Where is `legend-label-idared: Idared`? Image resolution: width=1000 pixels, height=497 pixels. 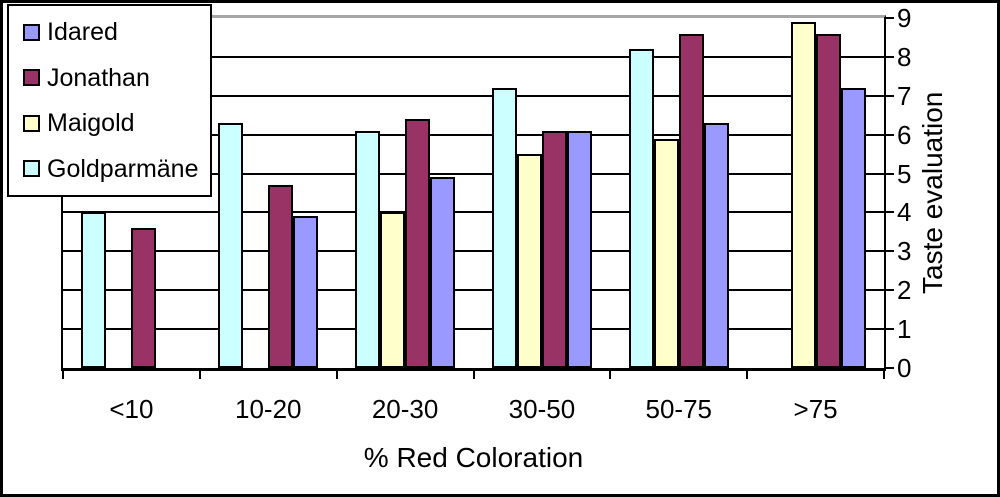
legend-label-idared: Idared is located at coordinates (82, 32).